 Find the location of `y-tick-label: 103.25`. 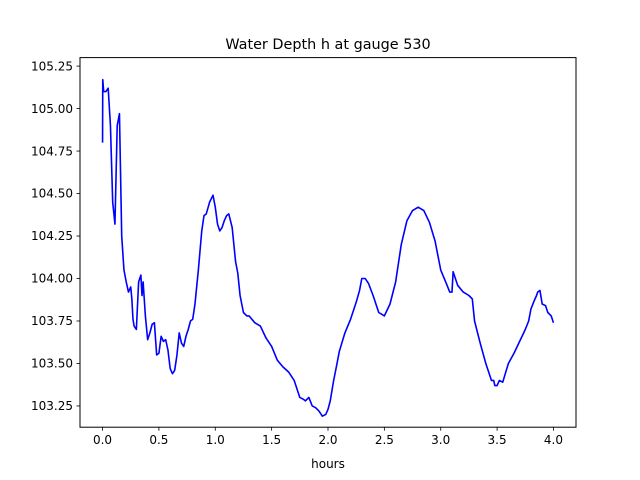

y-tick-label: 103.25 is located at coordinates (52, 406).